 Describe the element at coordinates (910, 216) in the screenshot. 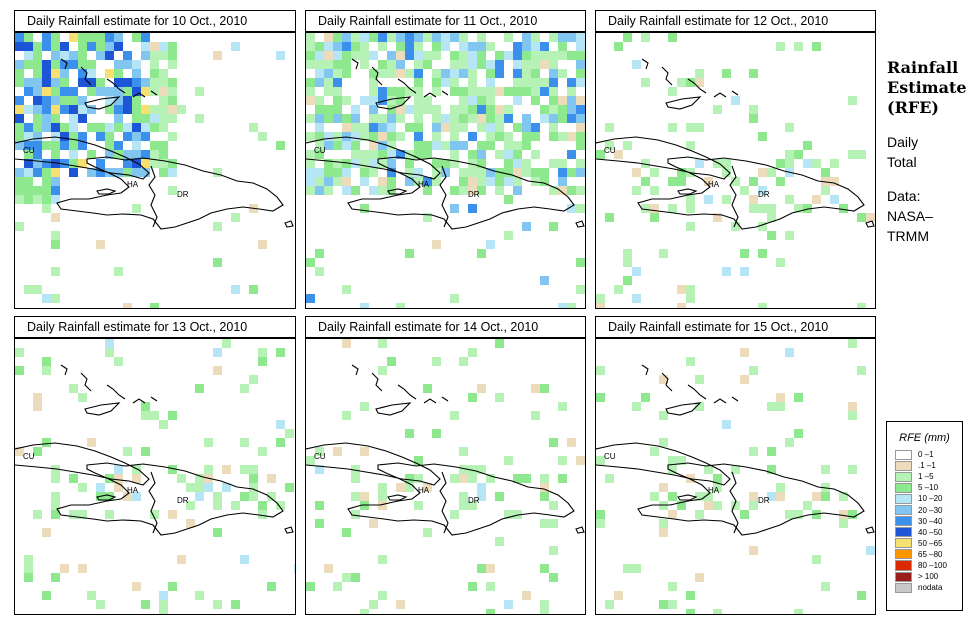

I see `source-line: NASA–` at that location.